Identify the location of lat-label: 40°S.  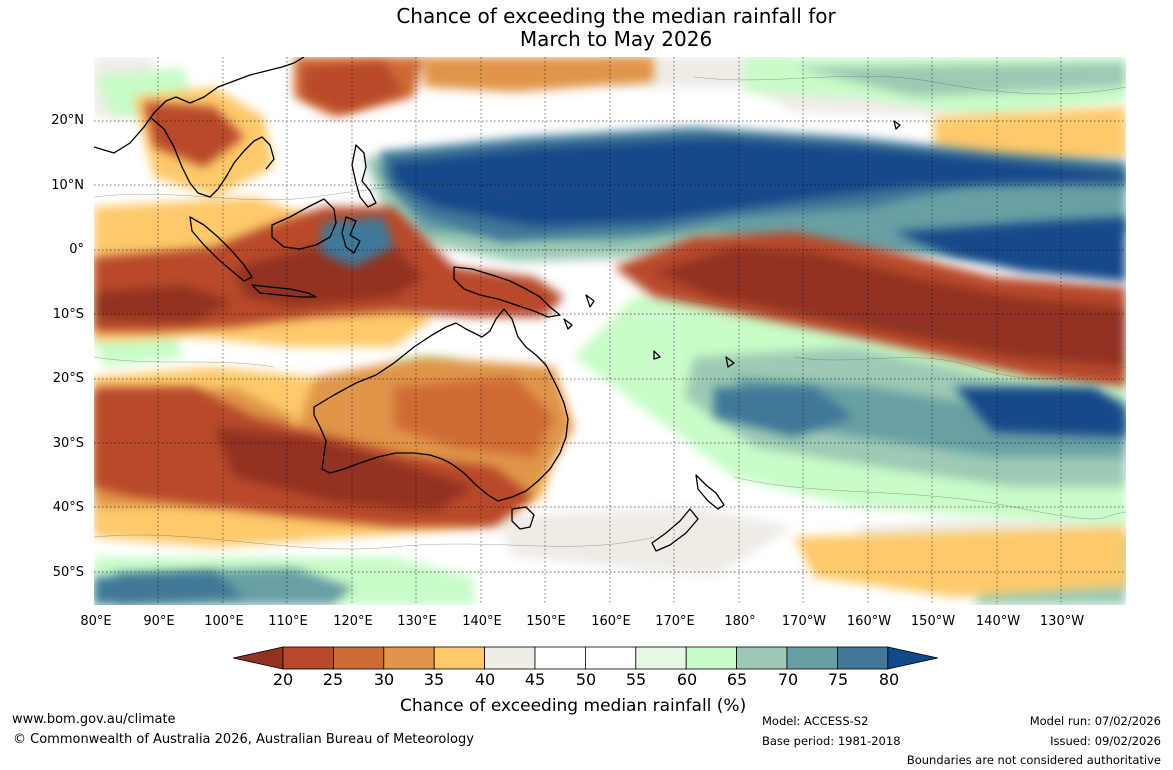
(68, 507).